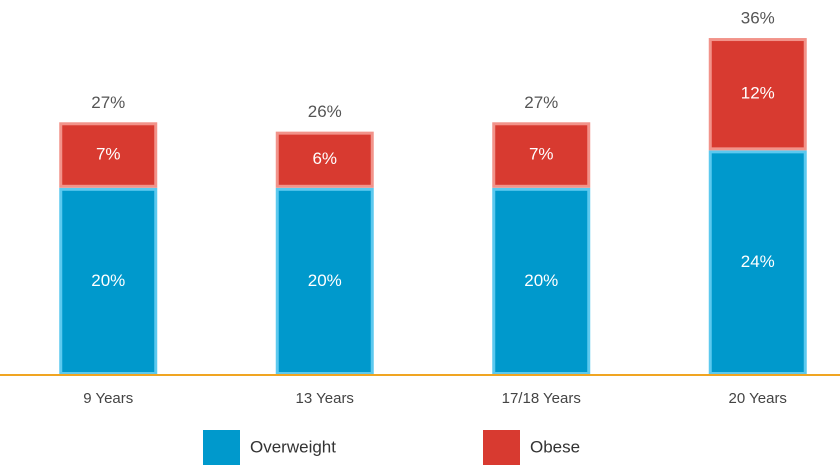 The width and height of the screenshot is (840, 466). What do you see at coordinates (108, 398) in the screenshot?
I see `x-tick-label: 9 Years` at bounding box center [108, 398].